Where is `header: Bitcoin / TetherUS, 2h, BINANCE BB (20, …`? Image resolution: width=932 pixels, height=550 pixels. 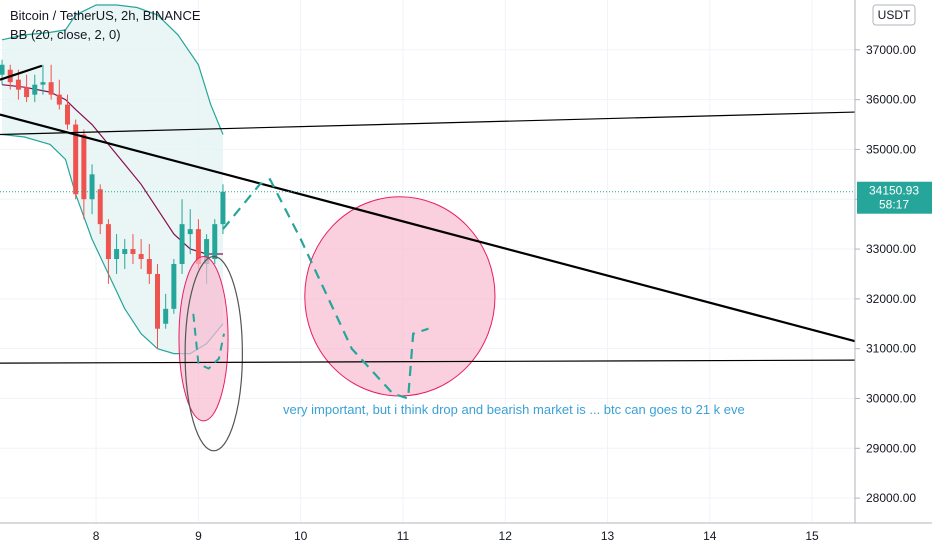 header: Bitcoin / TetherUS, 2h, BINANCE BB (20, … is located at coordinates (105, 25).